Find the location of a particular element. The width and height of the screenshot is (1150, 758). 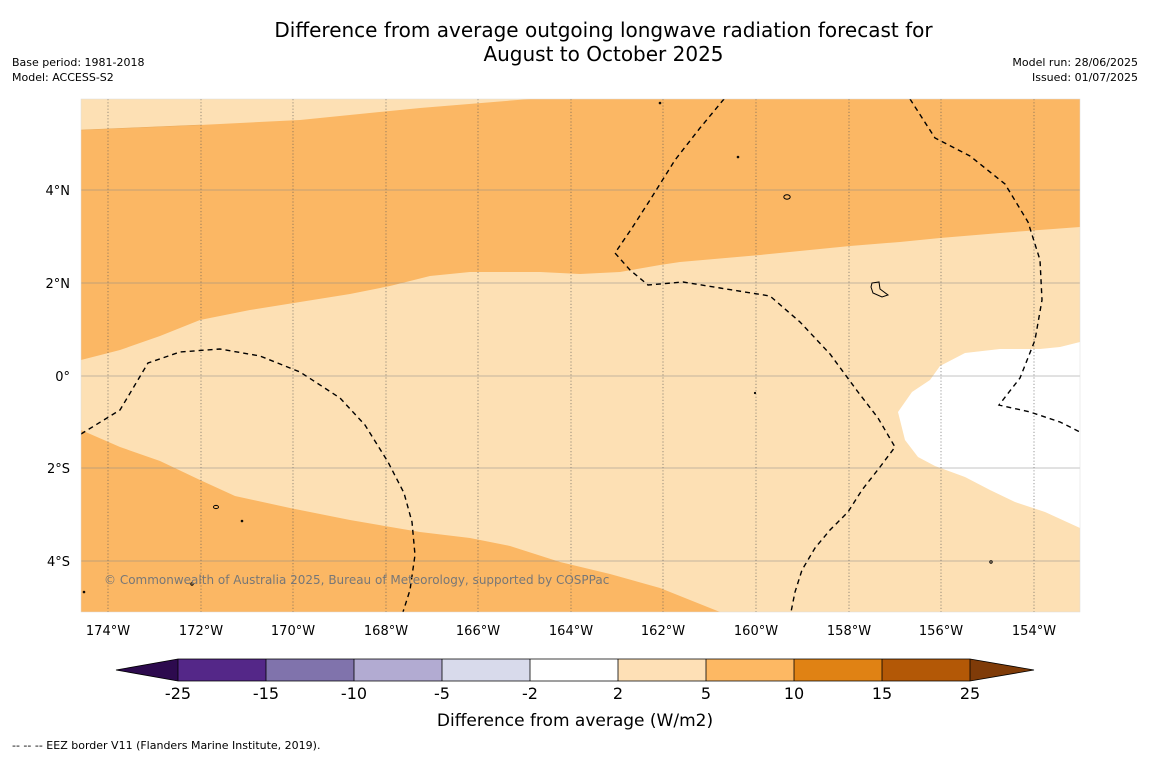

colorbar-extend-high is located at coordinates (1002, 670).